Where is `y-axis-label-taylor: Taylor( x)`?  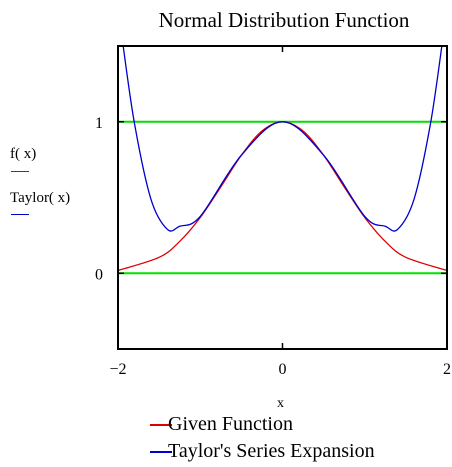
y-axis-label-taylor: Taylor( x) is located at coordinates (40, 198).